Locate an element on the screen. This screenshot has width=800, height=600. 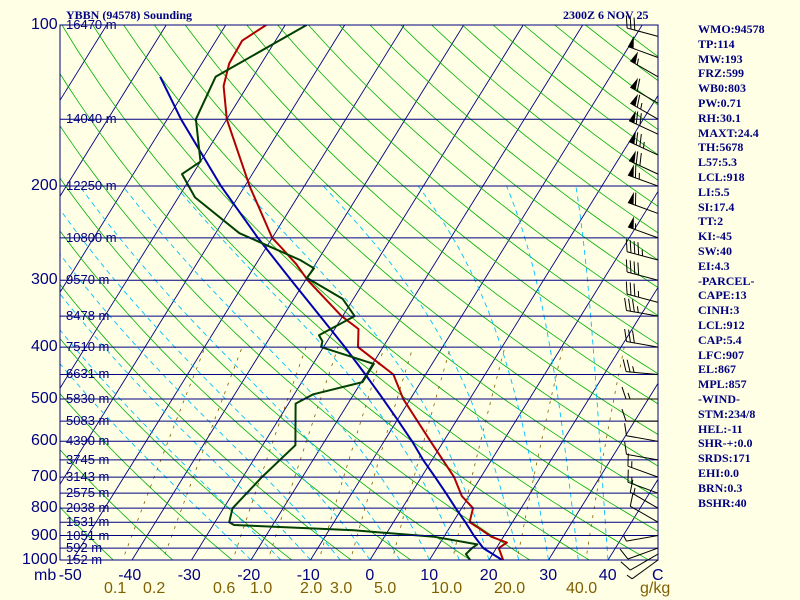
height-label: 7510 m is located at coordinates (88, 347).